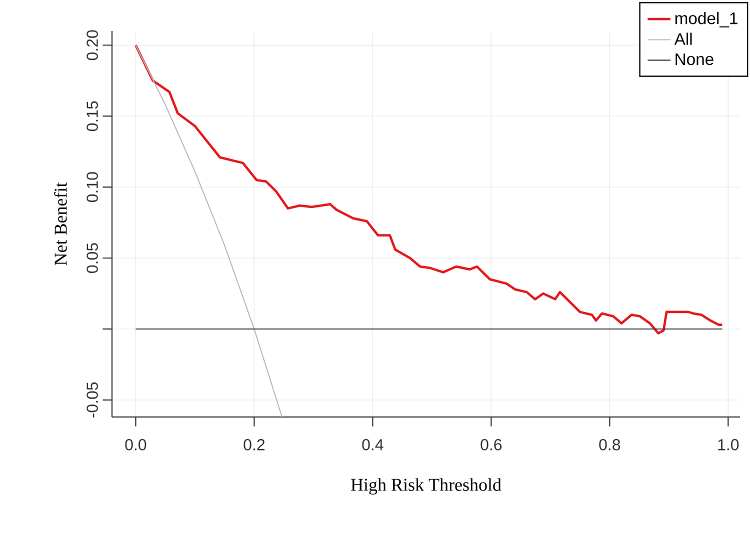  I want to click on x-tick-label: 0.0, so click(135, 444).